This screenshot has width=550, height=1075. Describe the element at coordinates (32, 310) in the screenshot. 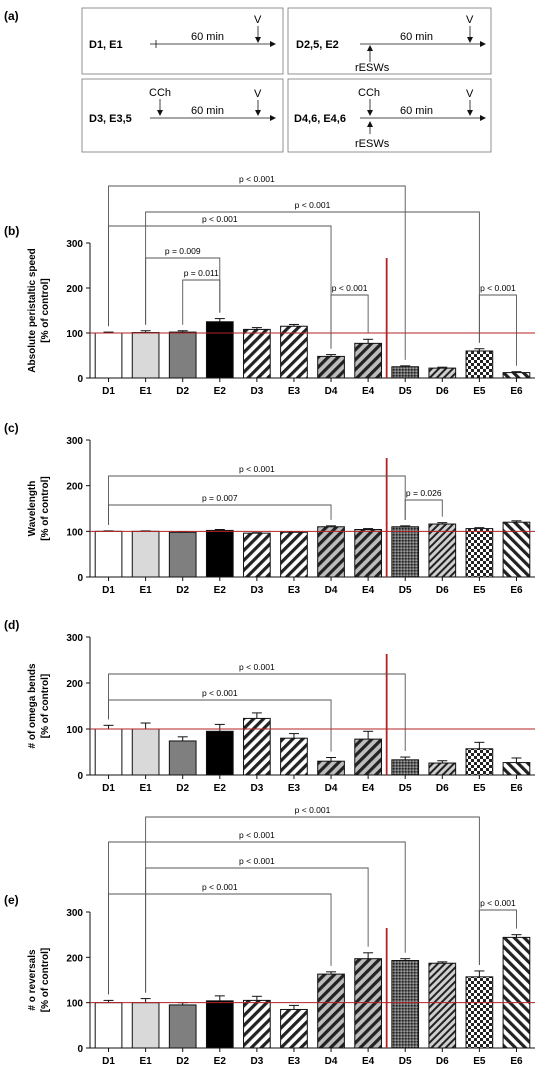

I see `y-axis-title: Absolute peristaltic speed` at that location.